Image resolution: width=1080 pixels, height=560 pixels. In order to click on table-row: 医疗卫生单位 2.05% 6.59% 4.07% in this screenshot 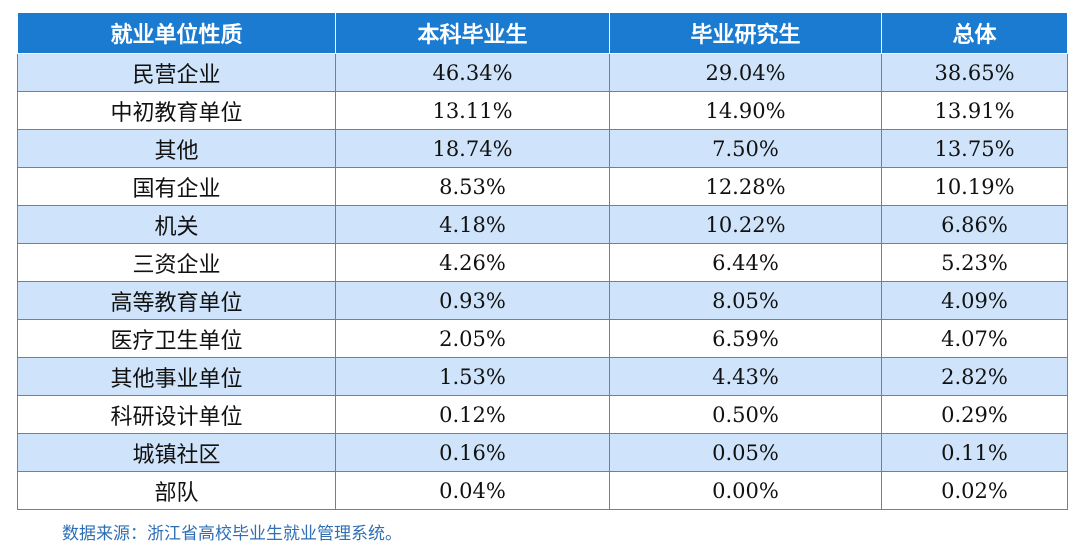, I will do `click(542, 338)`.